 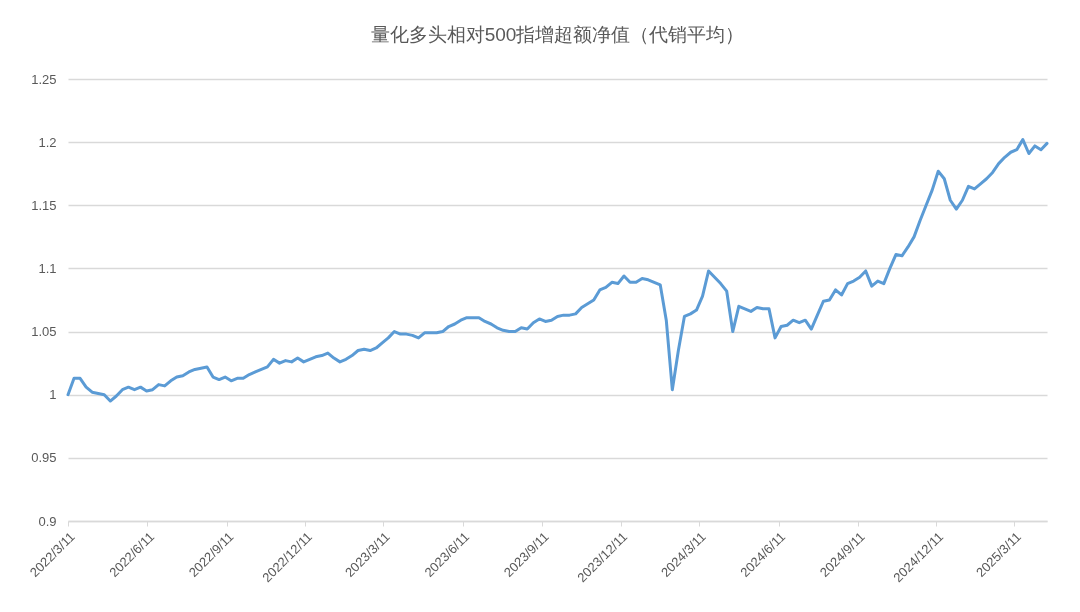 I want to click on y-tick-label: 1.1, so click(x=47, y=268).